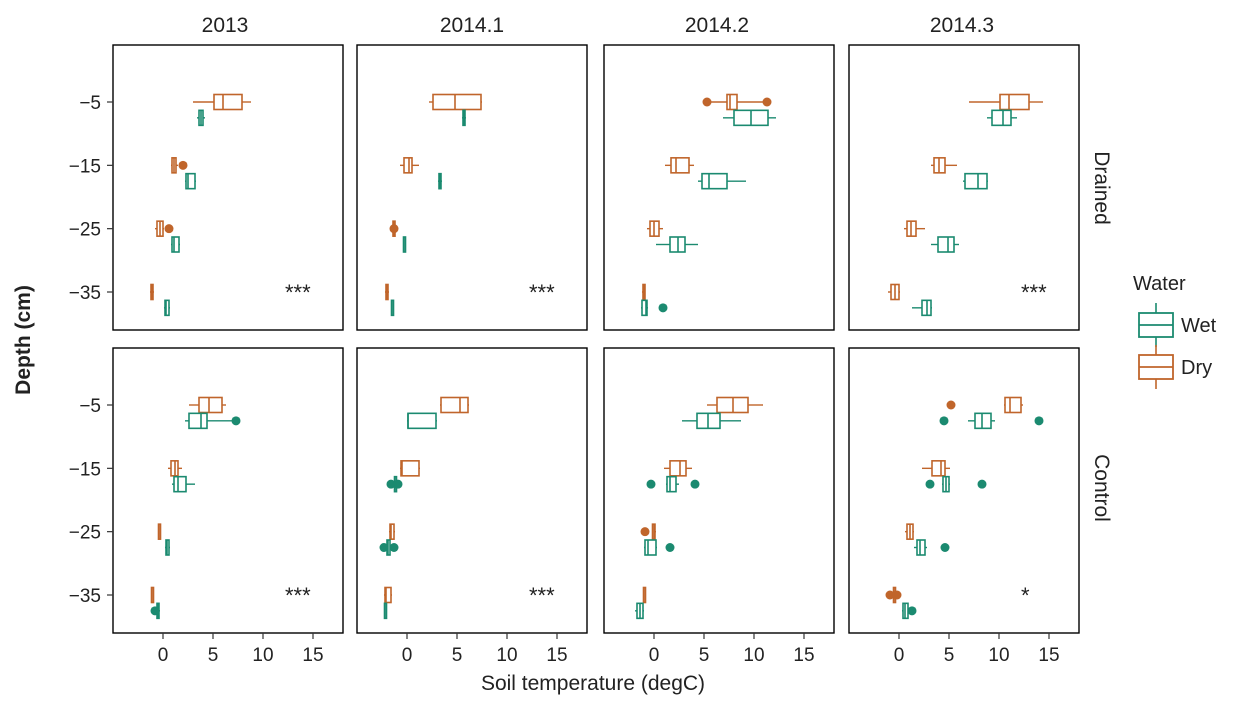 Image resolution: width=1237 pixels, height=707 pixels. What do you see at coordinates (472, 25) in the screenshot?
I see `column-label-2014-1: 2014.1` at bounding box center [472, 25].